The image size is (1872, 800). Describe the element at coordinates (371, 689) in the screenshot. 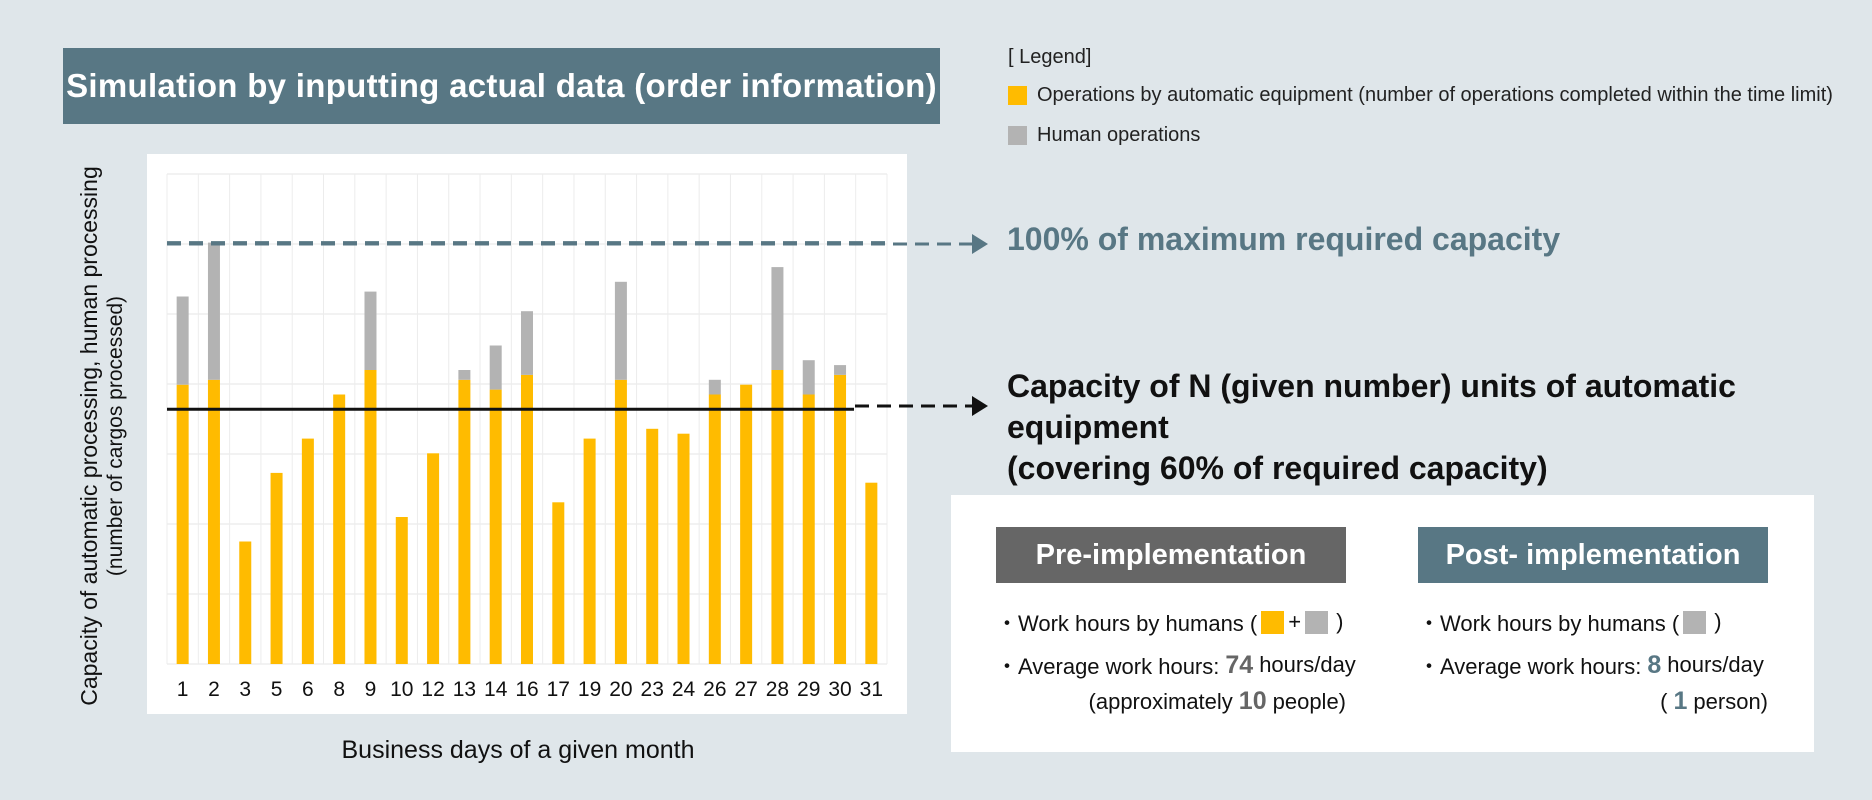

I see `x-tick-label: 9` at that location.